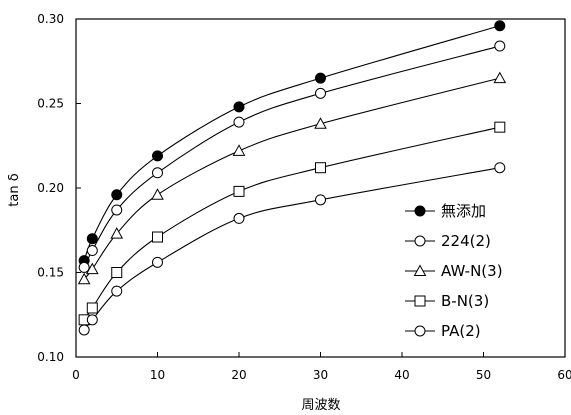 The width and height of the screenshot is (571, 415). I want to click on y-tick-label: 0.20, so click(50, 188).